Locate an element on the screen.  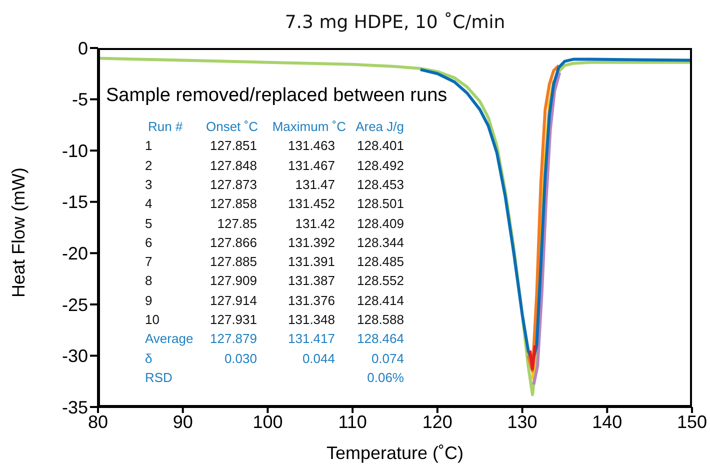
annotation: 127.914 is located at coordinates (233, 300).